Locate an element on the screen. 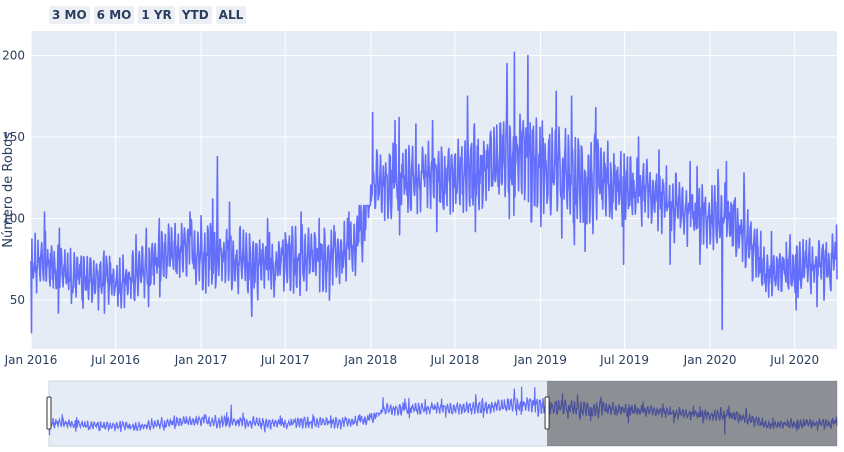  range-button-6mo: 6 MO is located at coordinates (114, 15).